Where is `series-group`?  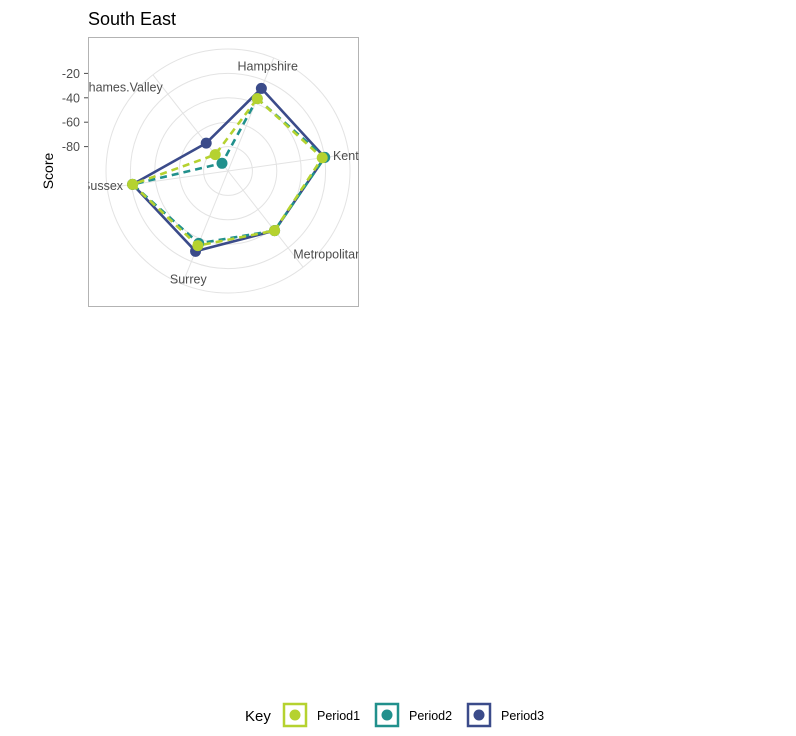 series-group is located at coordinates (229, 169).